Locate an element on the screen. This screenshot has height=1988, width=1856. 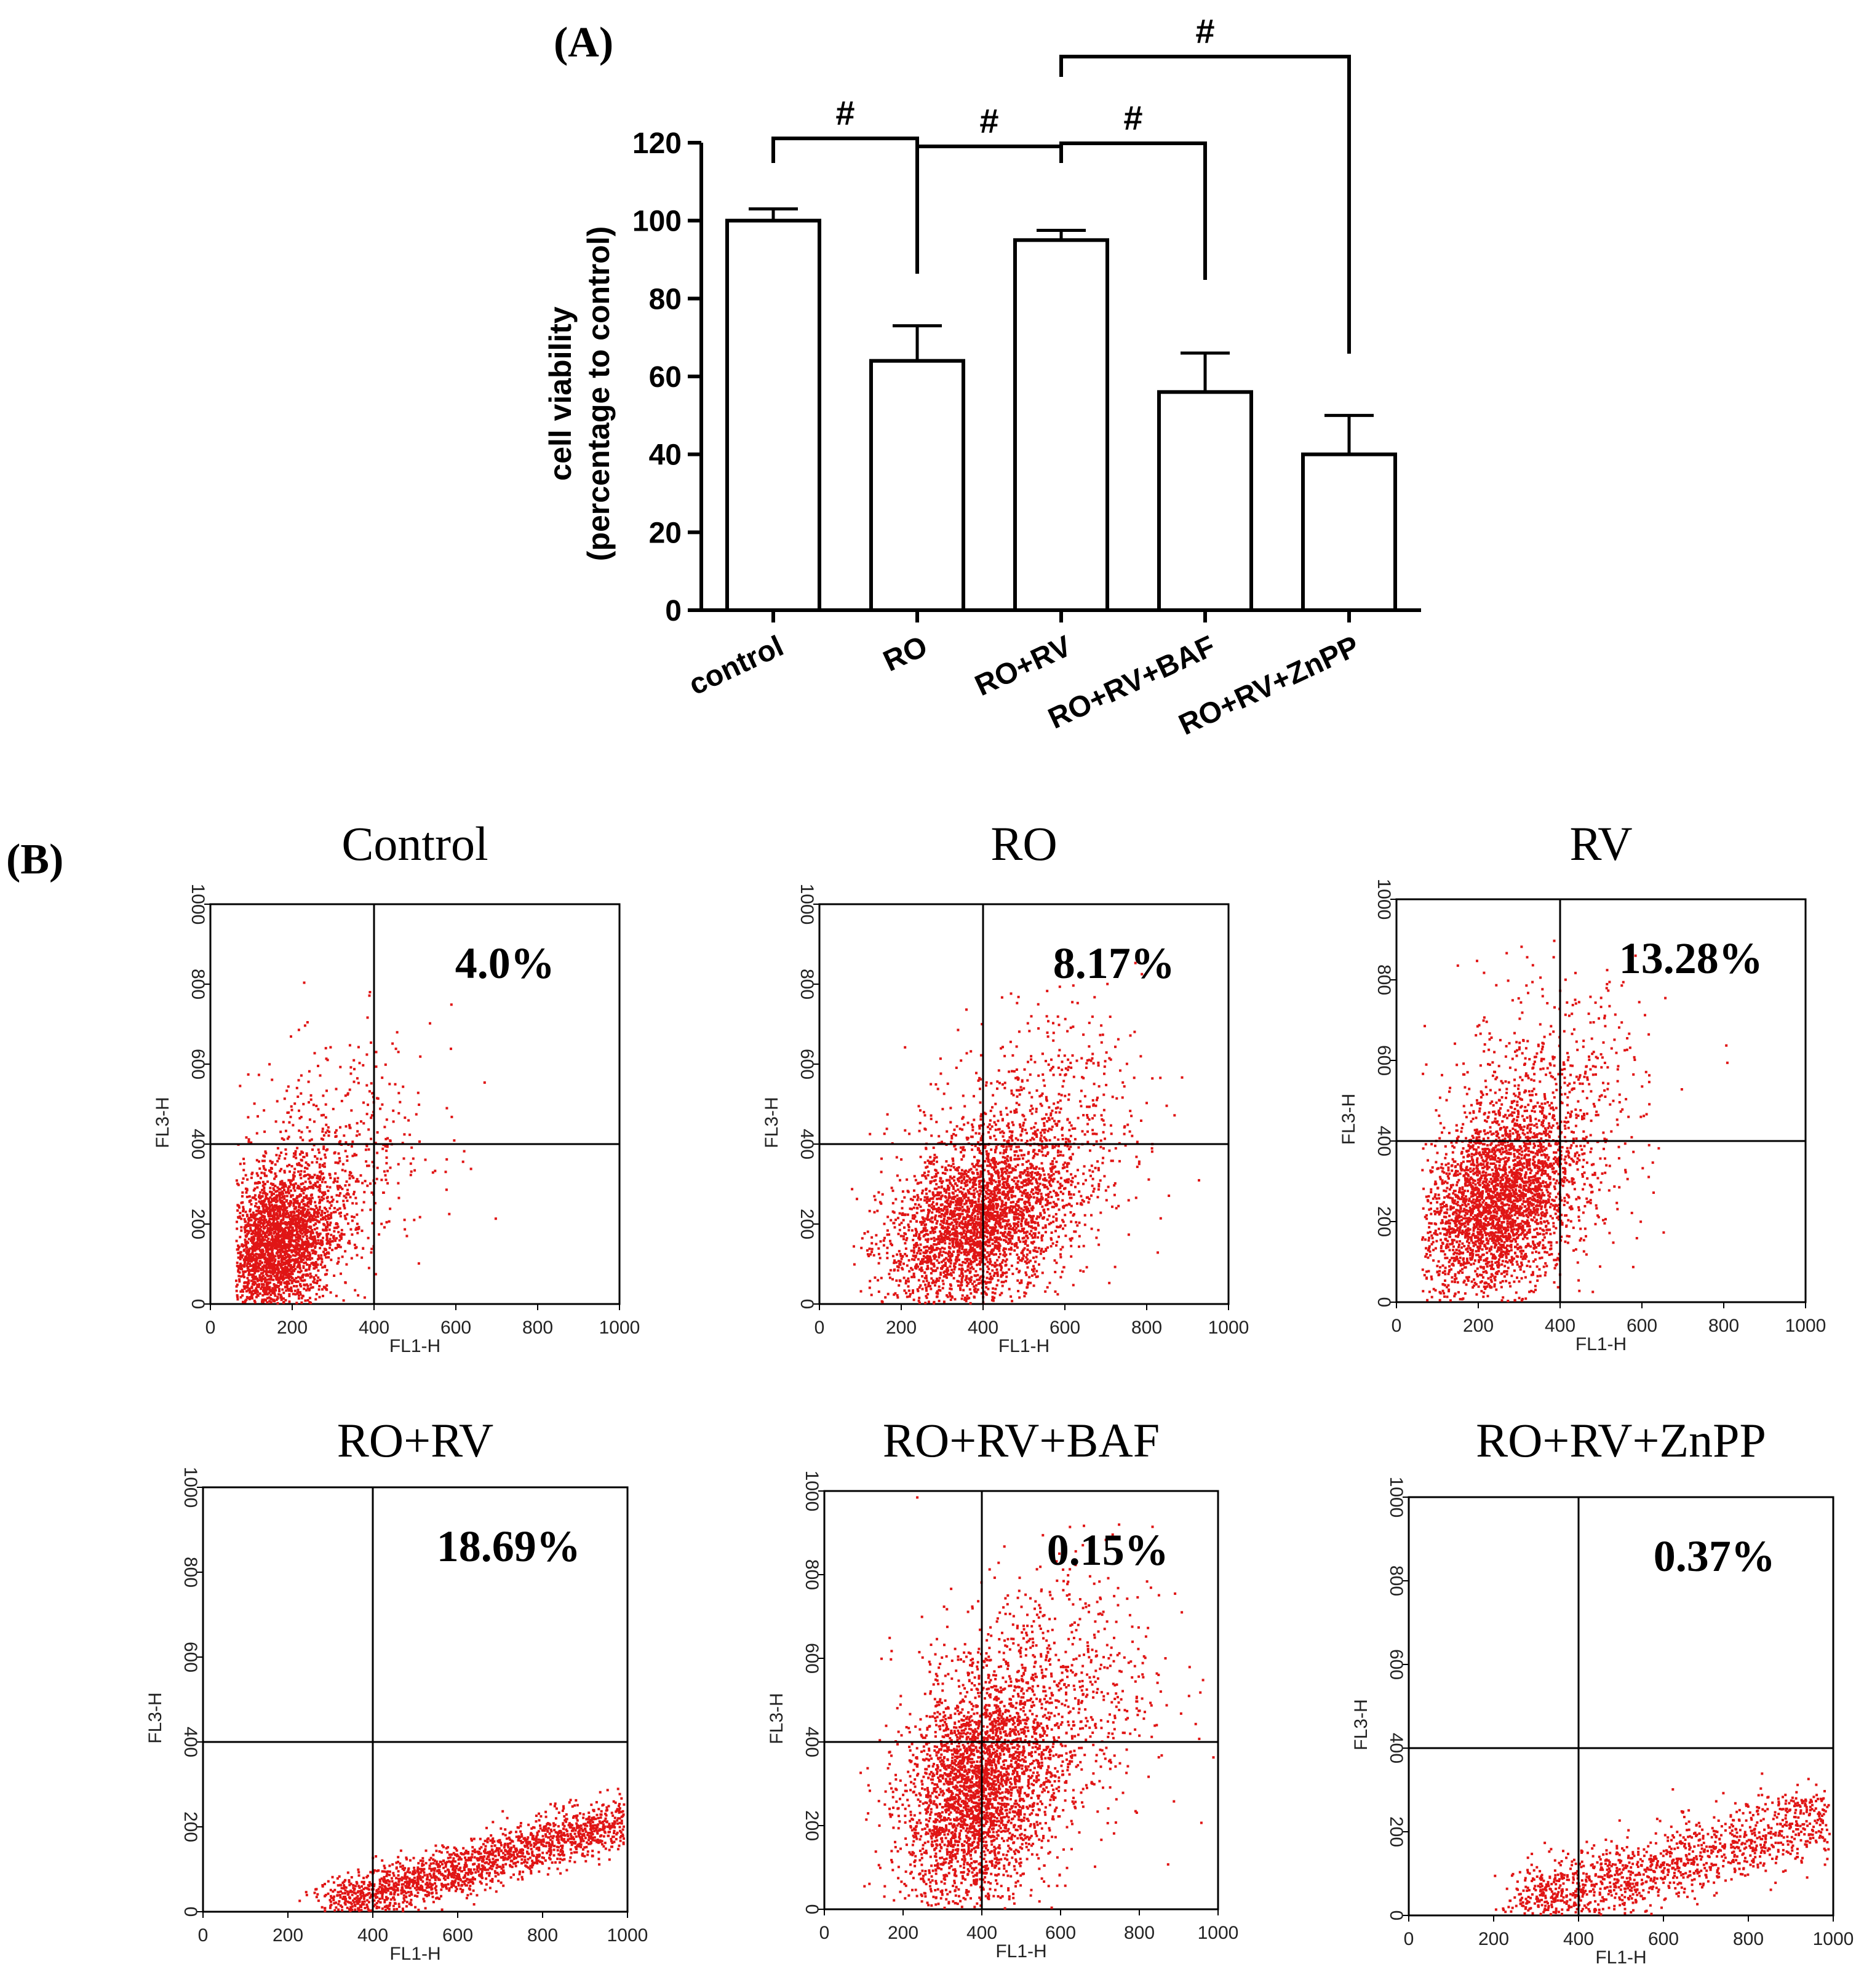
upper-right-percentage: 13.28% is located at coordinates (1691, 958).